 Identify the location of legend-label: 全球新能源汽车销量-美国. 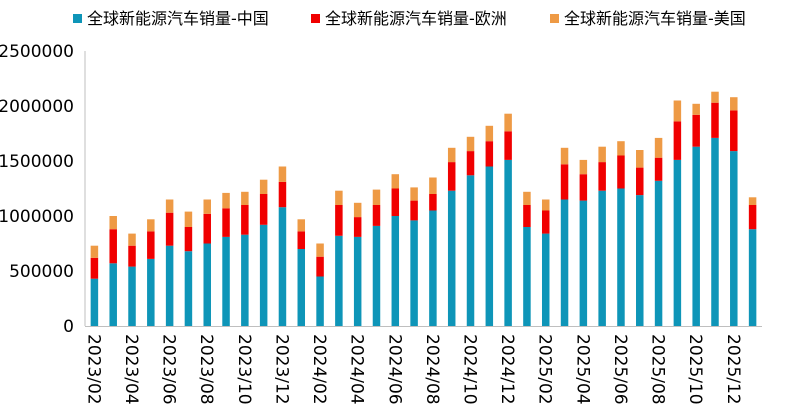
(655, 18).